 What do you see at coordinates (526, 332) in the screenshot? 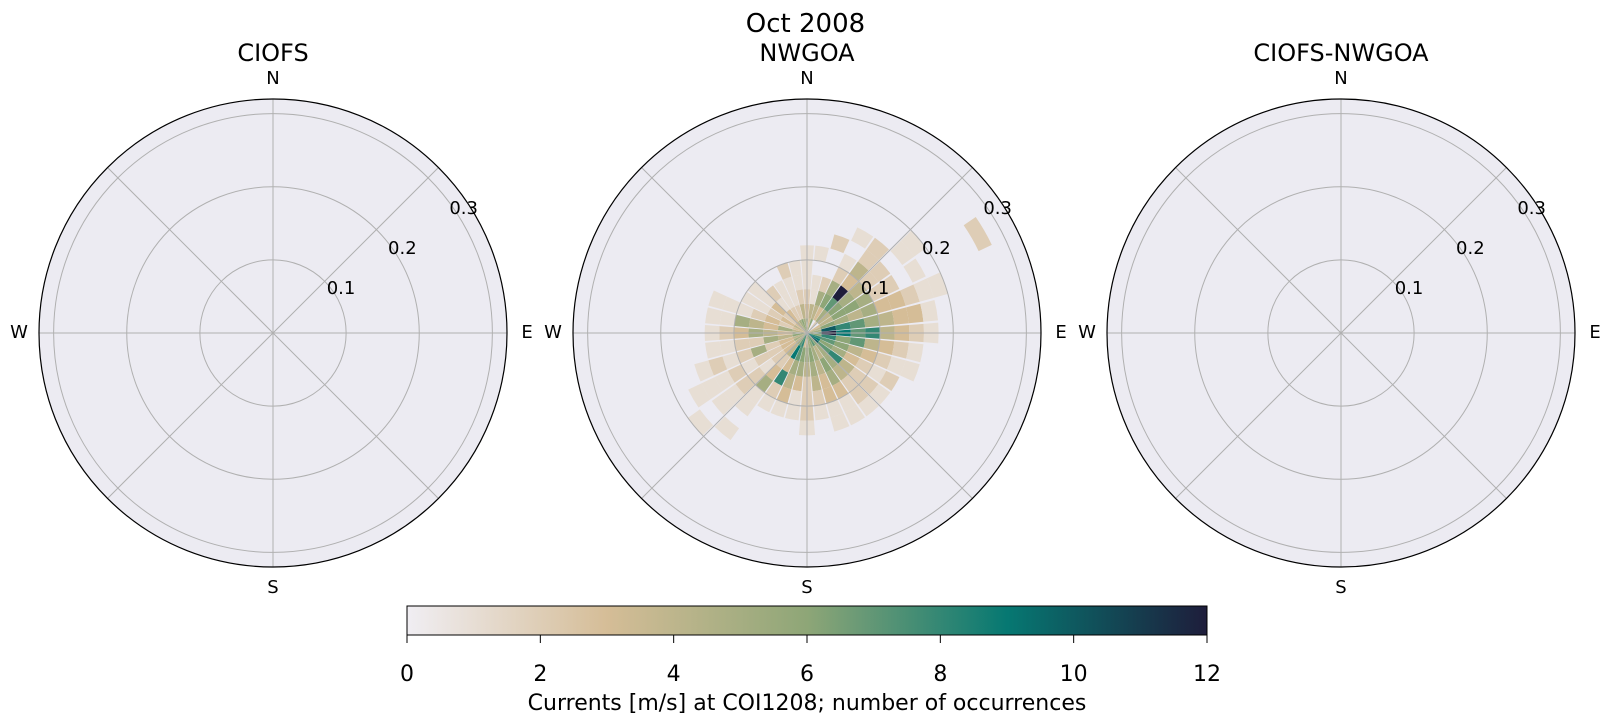
I see `direction-label-east: E` at bounding box center [526, 332].